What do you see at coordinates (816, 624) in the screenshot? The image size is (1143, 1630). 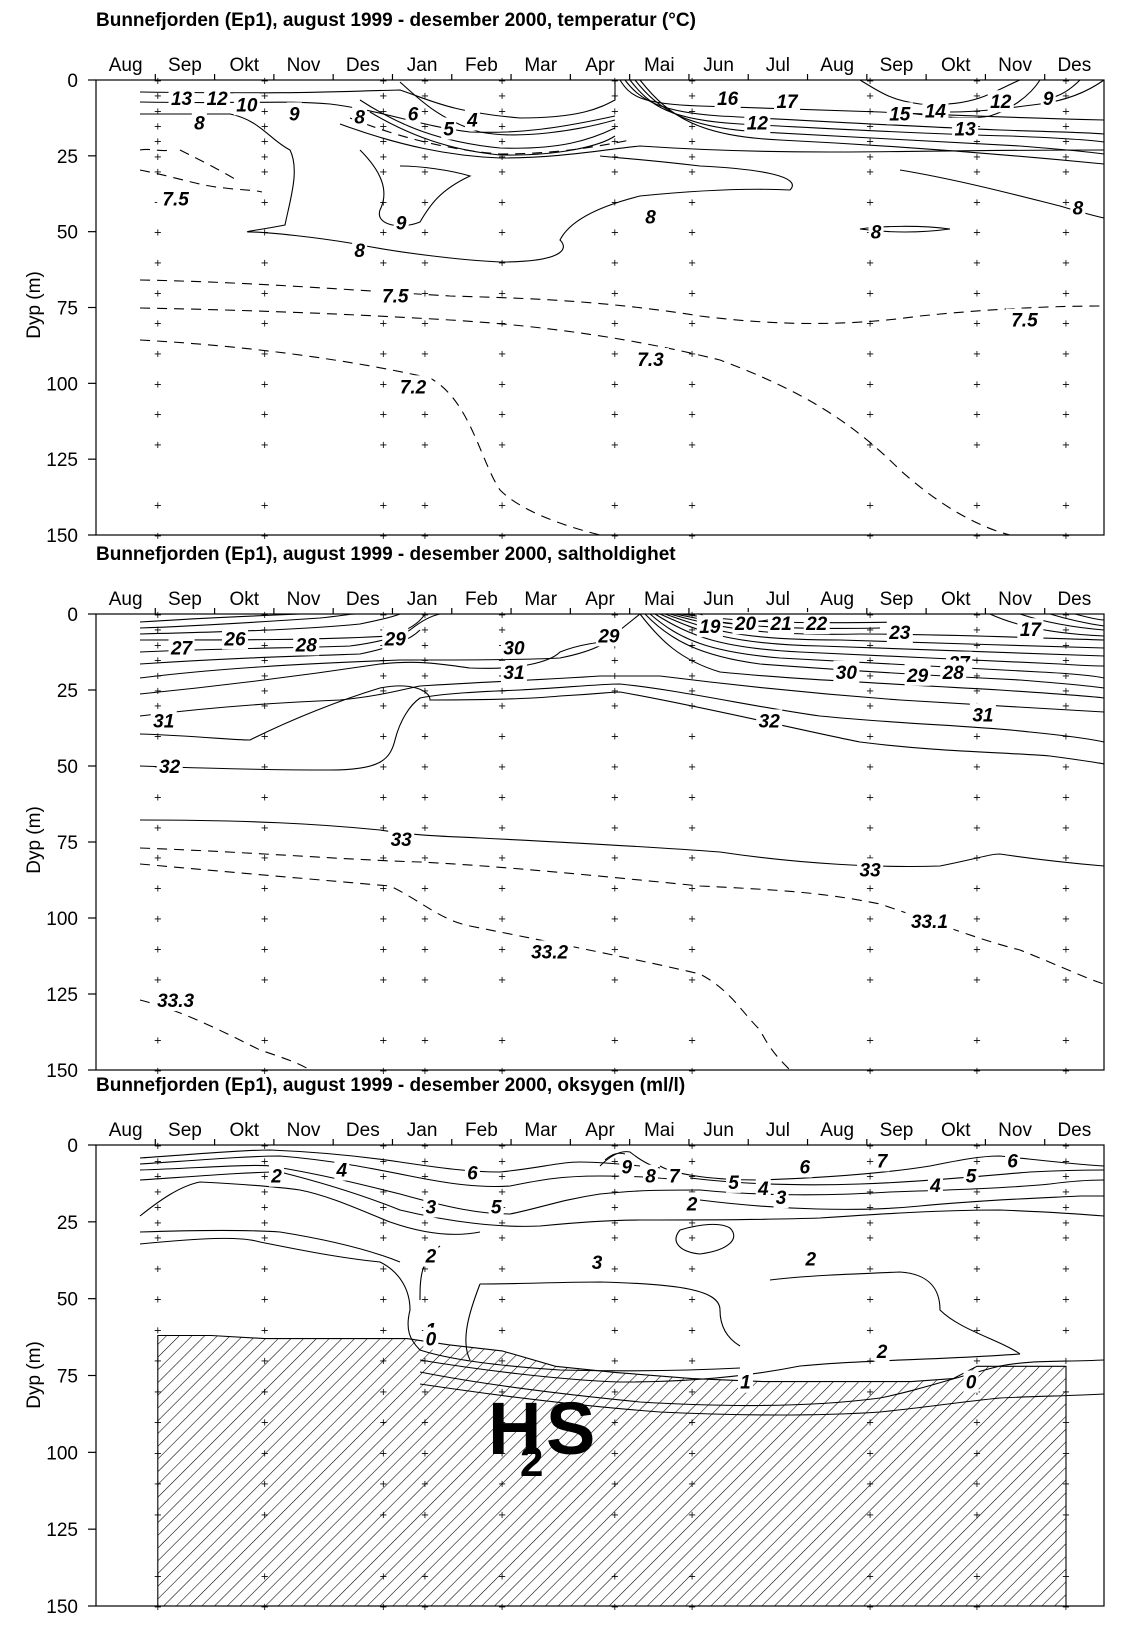 I see `contour-label: 22` at bounding box center [816, 624].